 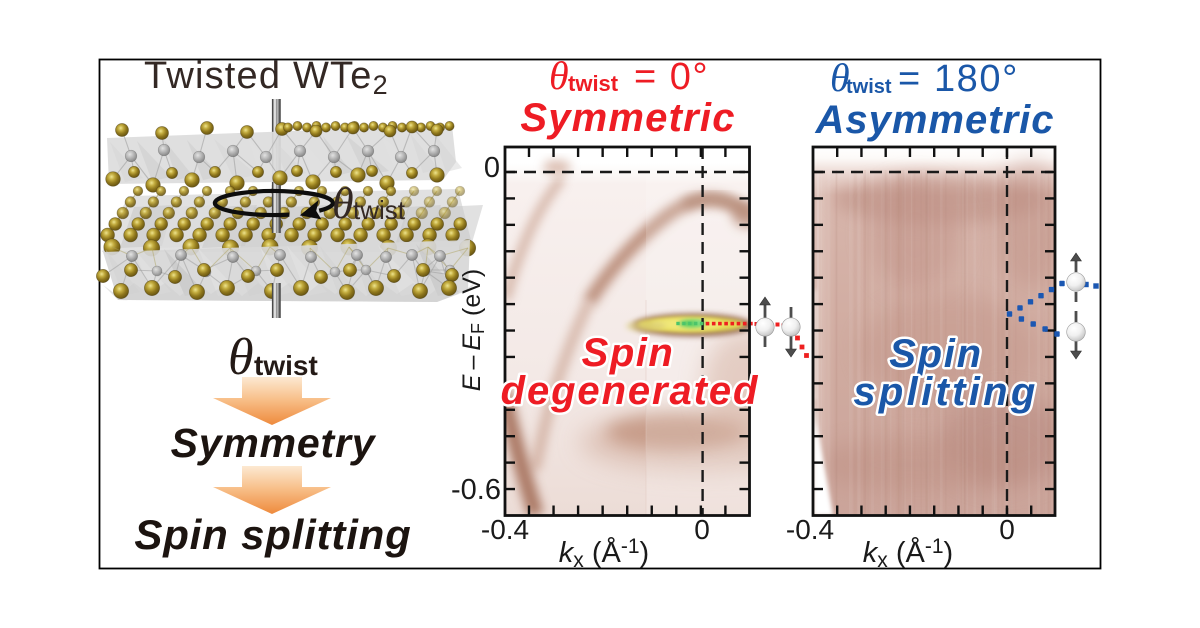 What do you see at coordinates (945, 392) in the screenshot?
I see `svg-text: splitting` at bounding box center [945, 392].